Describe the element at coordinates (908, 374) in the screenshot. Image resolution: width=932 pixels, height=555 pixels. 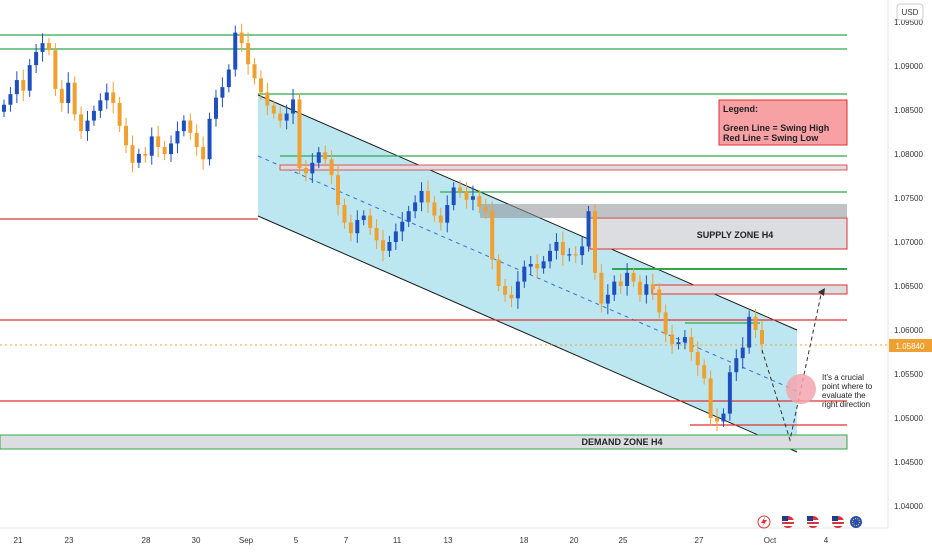
I see `price-tick-label: 1.05500` at that location.